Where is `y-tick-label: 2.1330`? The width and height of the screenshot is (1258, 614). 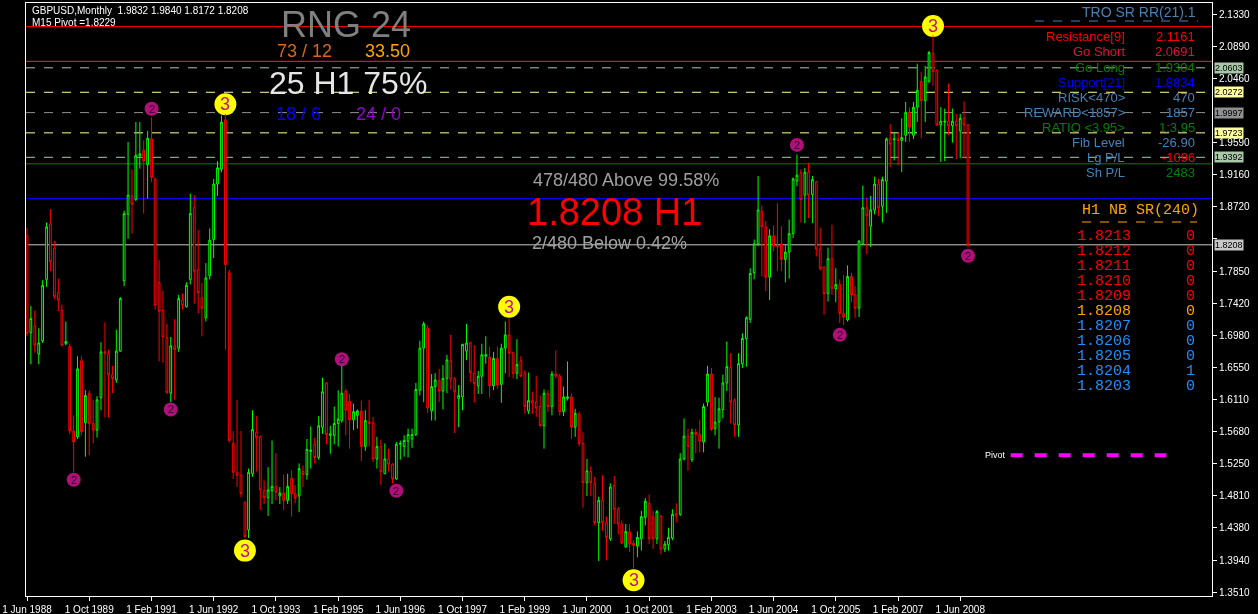 y-tick-label: 2.1330 is located at coordinates (1235, 14).